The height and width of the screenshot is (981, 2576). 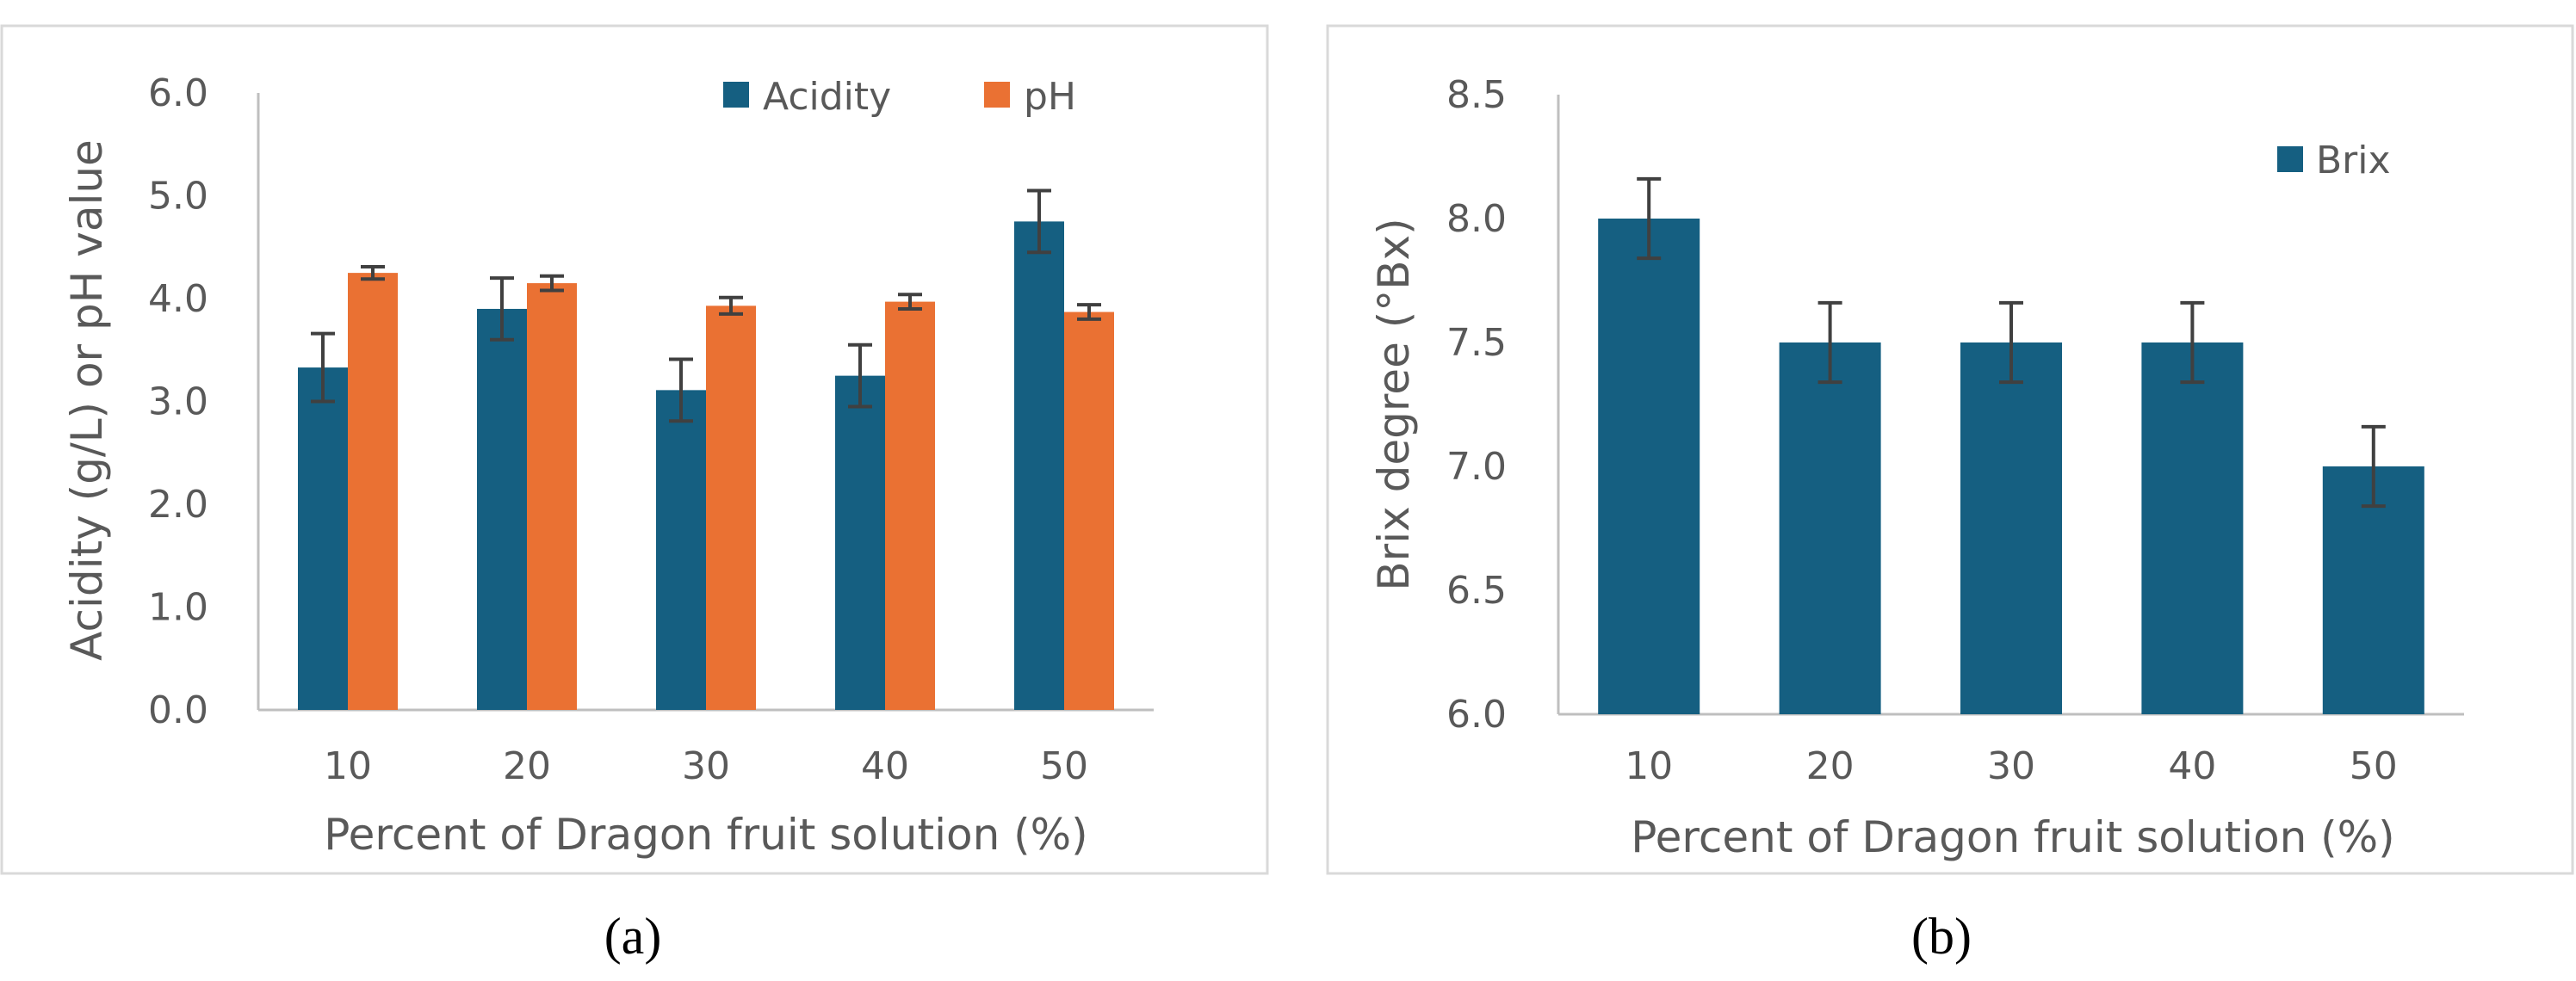 I want to click on chart-a-x-tick-label: 10, so click(x=348, y=766).